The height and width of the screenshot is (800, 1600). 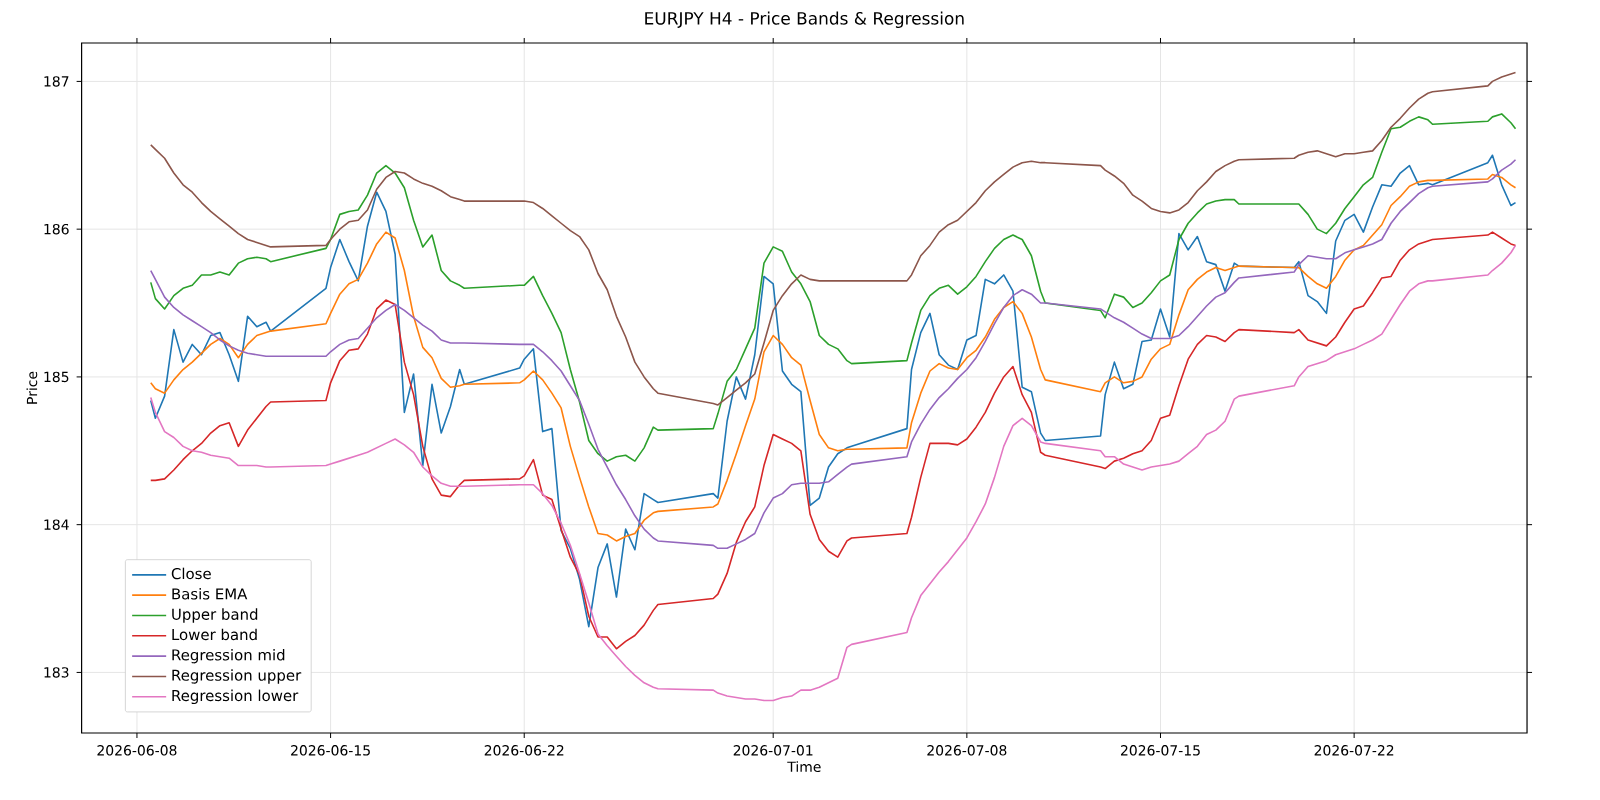 What do you see at coordinates (56, 377) in the screenshot?
I see `y-tick-label: 185` at bounding box center [56, 377].